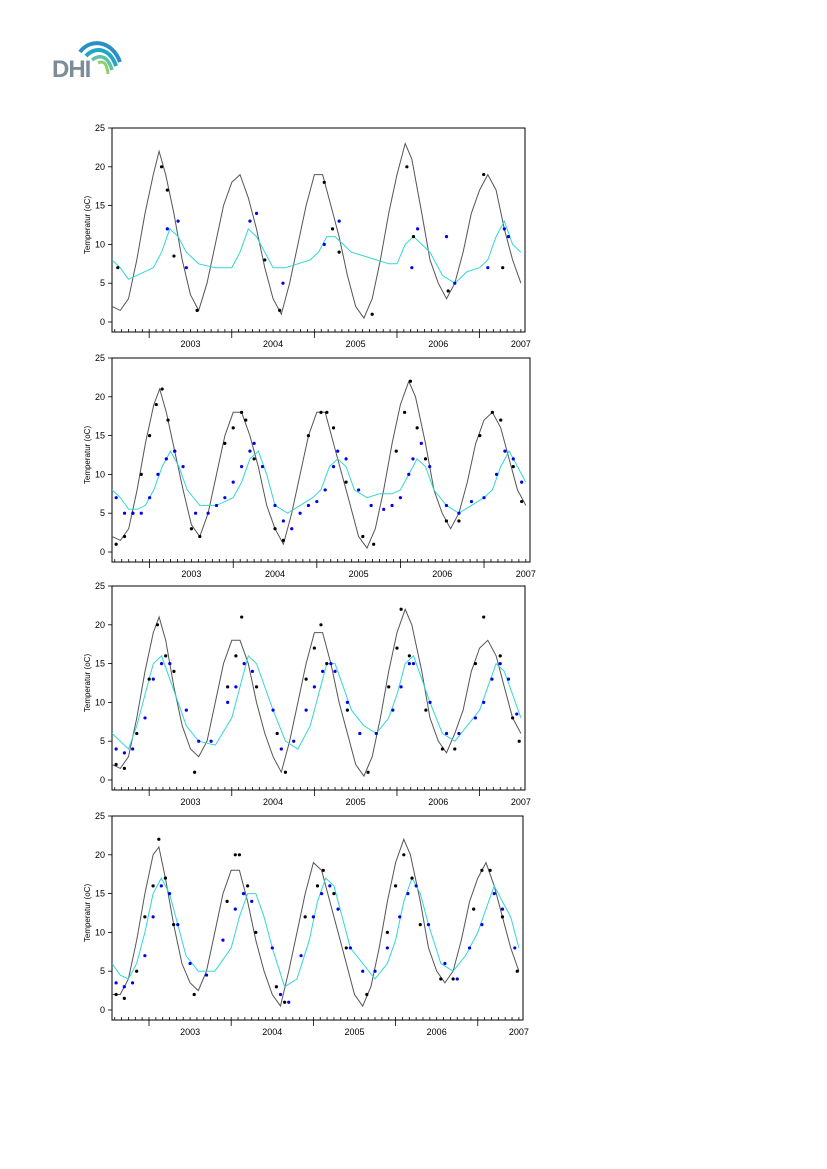 This screenshot has width=827, height=1169. What do you see at coordinates (190, 344) in the screenshot?
I see `x-tick-label: 2003` at bounding box center [190, 344].